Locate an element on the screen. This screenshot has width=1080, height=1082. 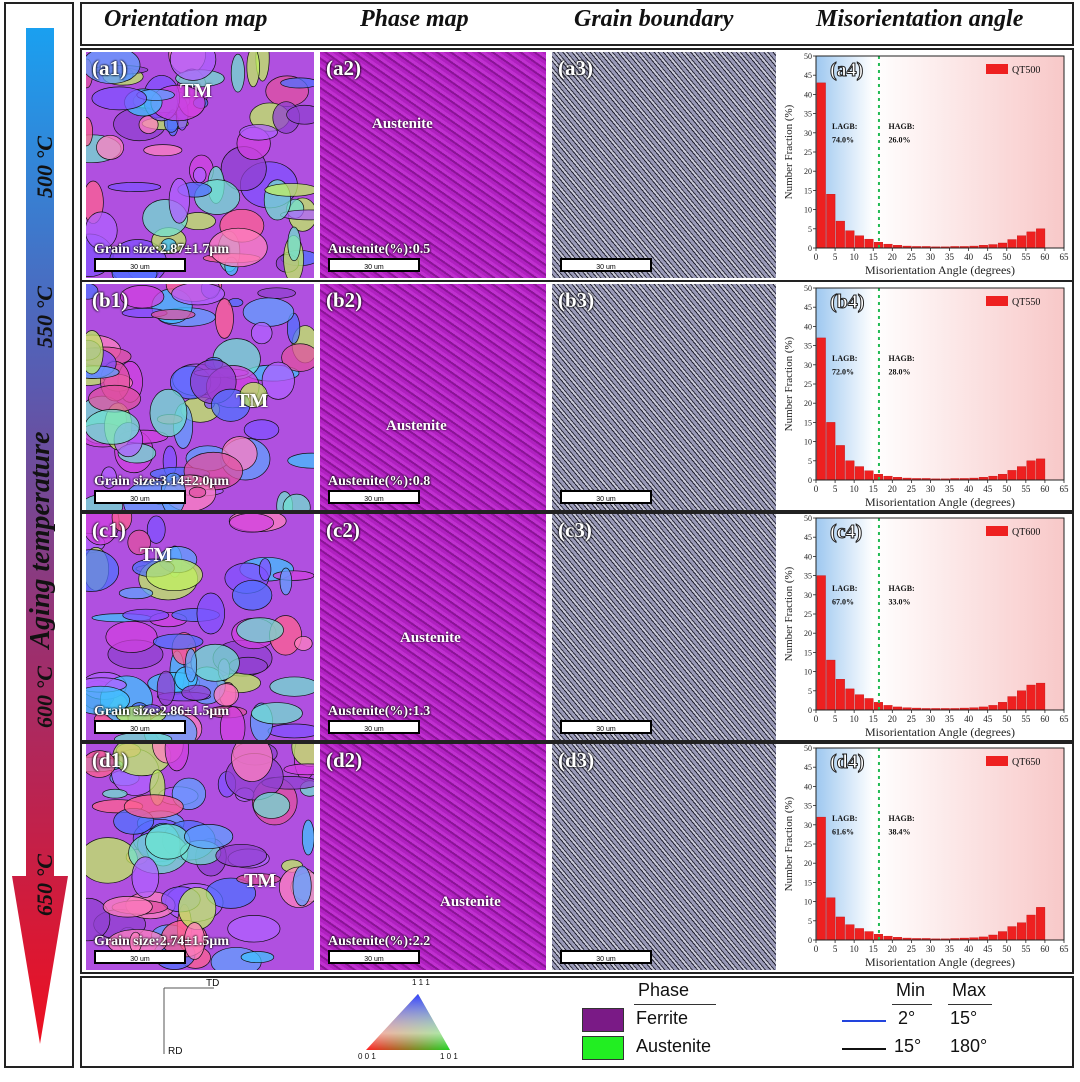
legend-label: QT600 is located at coordinates (1026, 532).